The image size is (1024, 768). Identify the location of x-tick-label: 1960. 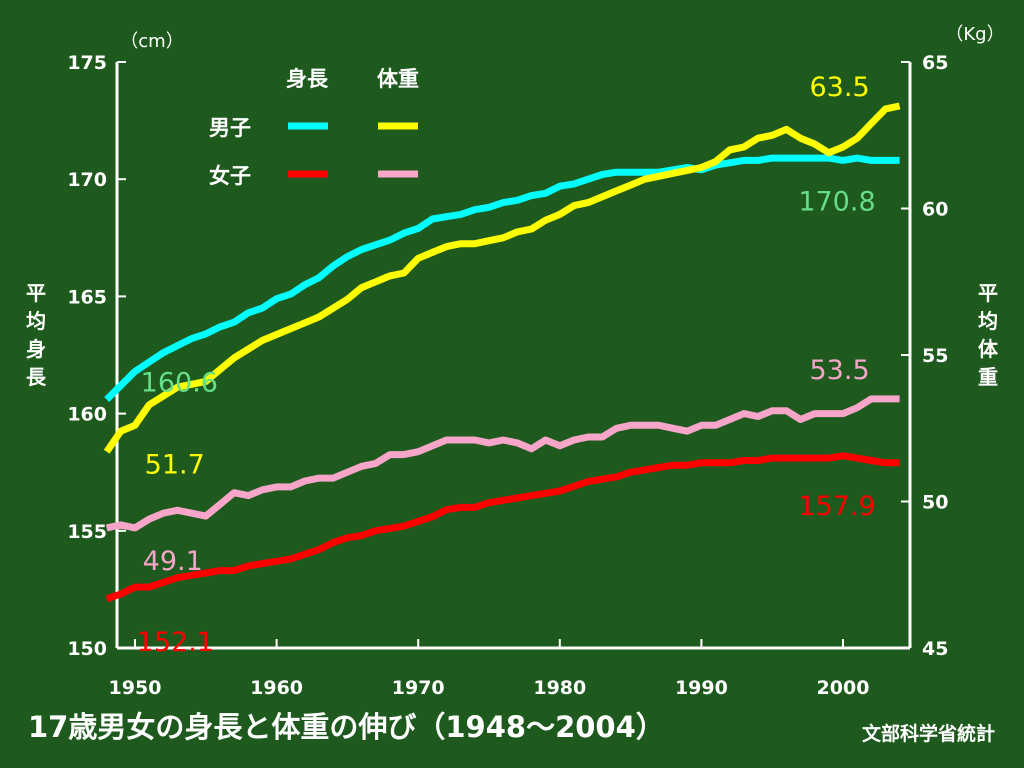
(276, 688).